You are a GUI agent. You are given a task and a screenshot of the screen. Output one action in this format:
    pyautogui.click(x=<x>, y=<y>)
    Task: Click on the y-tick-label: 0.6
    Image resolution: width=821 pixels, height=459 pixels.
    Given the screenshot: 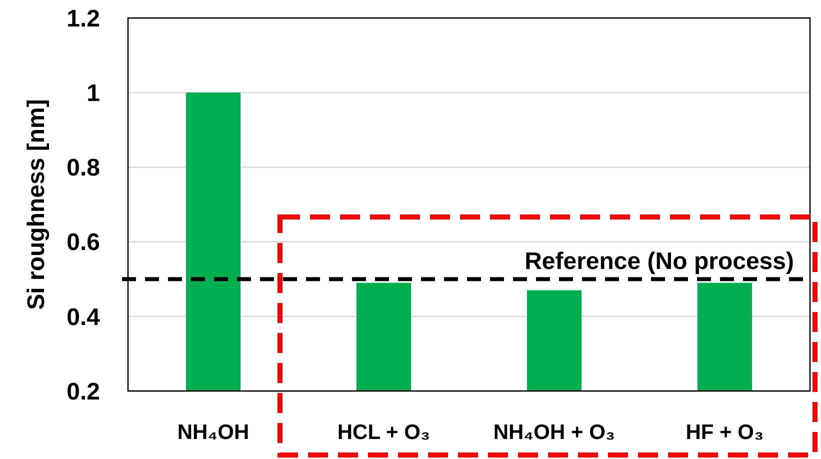 What is the action you would take?
    pyautogui.click(x=83, y=242)
    